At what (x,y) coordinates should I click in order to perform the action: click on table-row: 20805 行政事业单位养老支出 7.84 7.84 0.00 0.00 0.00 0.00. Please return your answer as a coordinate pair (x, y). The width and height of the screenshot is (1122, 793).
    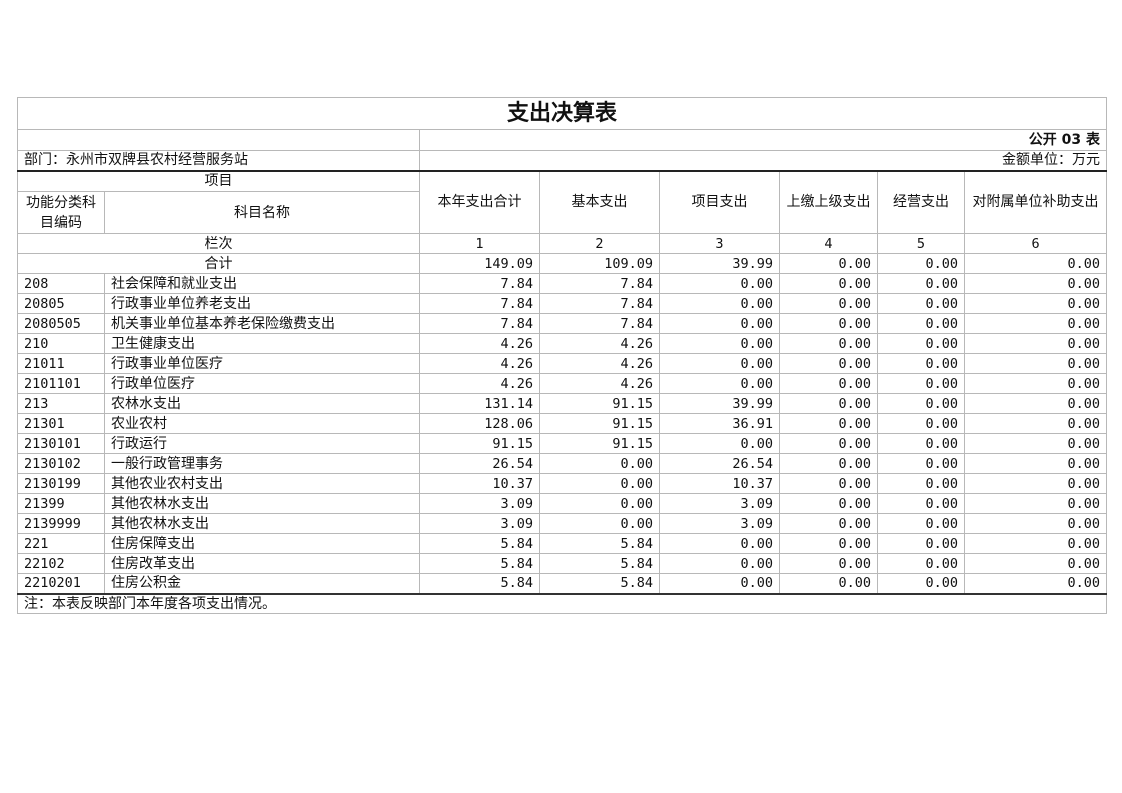
    Looking at the image, I should click on (562, 303).